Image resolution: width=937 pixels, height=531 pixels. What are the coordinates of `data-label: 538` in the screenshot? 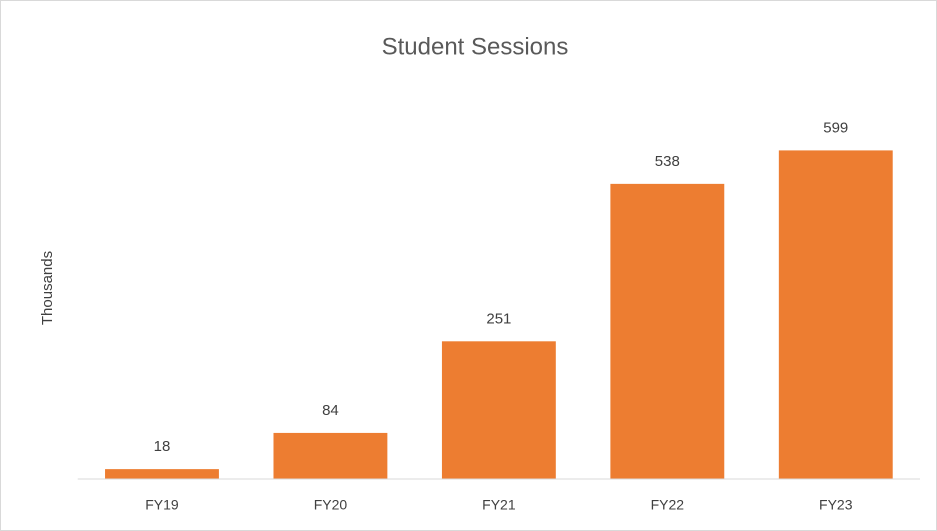 It's located at (667, 161).